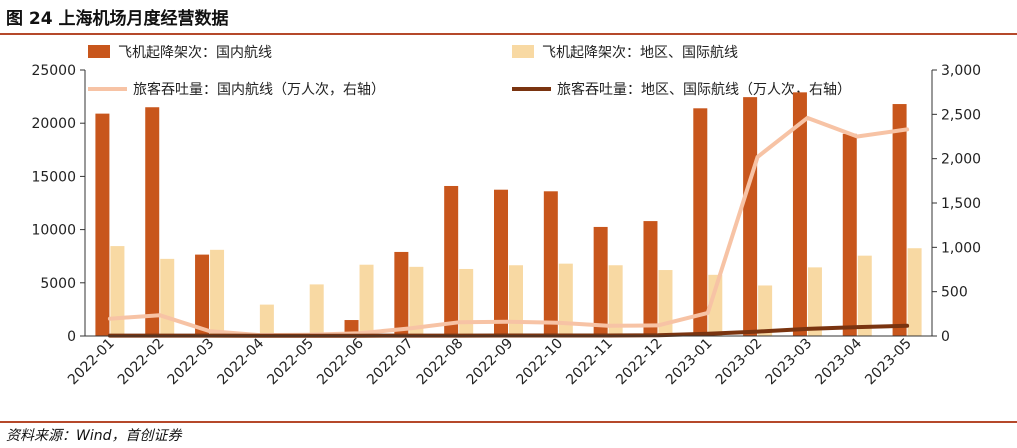 This screenshot has height=448, width=1017. What do you see at coordinates (191, 362) in the screenshot?
I see `x-axis-tick-label: 2022-03` at bounding box center [191, 362].